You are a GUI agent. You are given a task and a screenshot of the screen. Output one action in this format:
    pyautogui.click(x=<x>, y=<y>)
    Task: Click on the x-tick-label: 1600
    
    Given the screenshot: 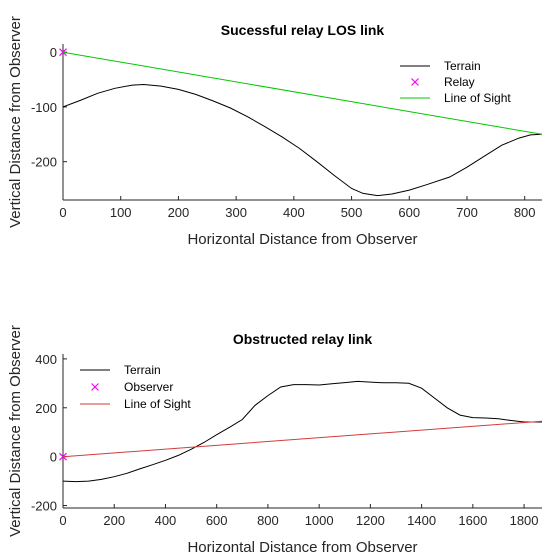 What is the action you would take?
    pyautogui.click(x=472, y=520)
    